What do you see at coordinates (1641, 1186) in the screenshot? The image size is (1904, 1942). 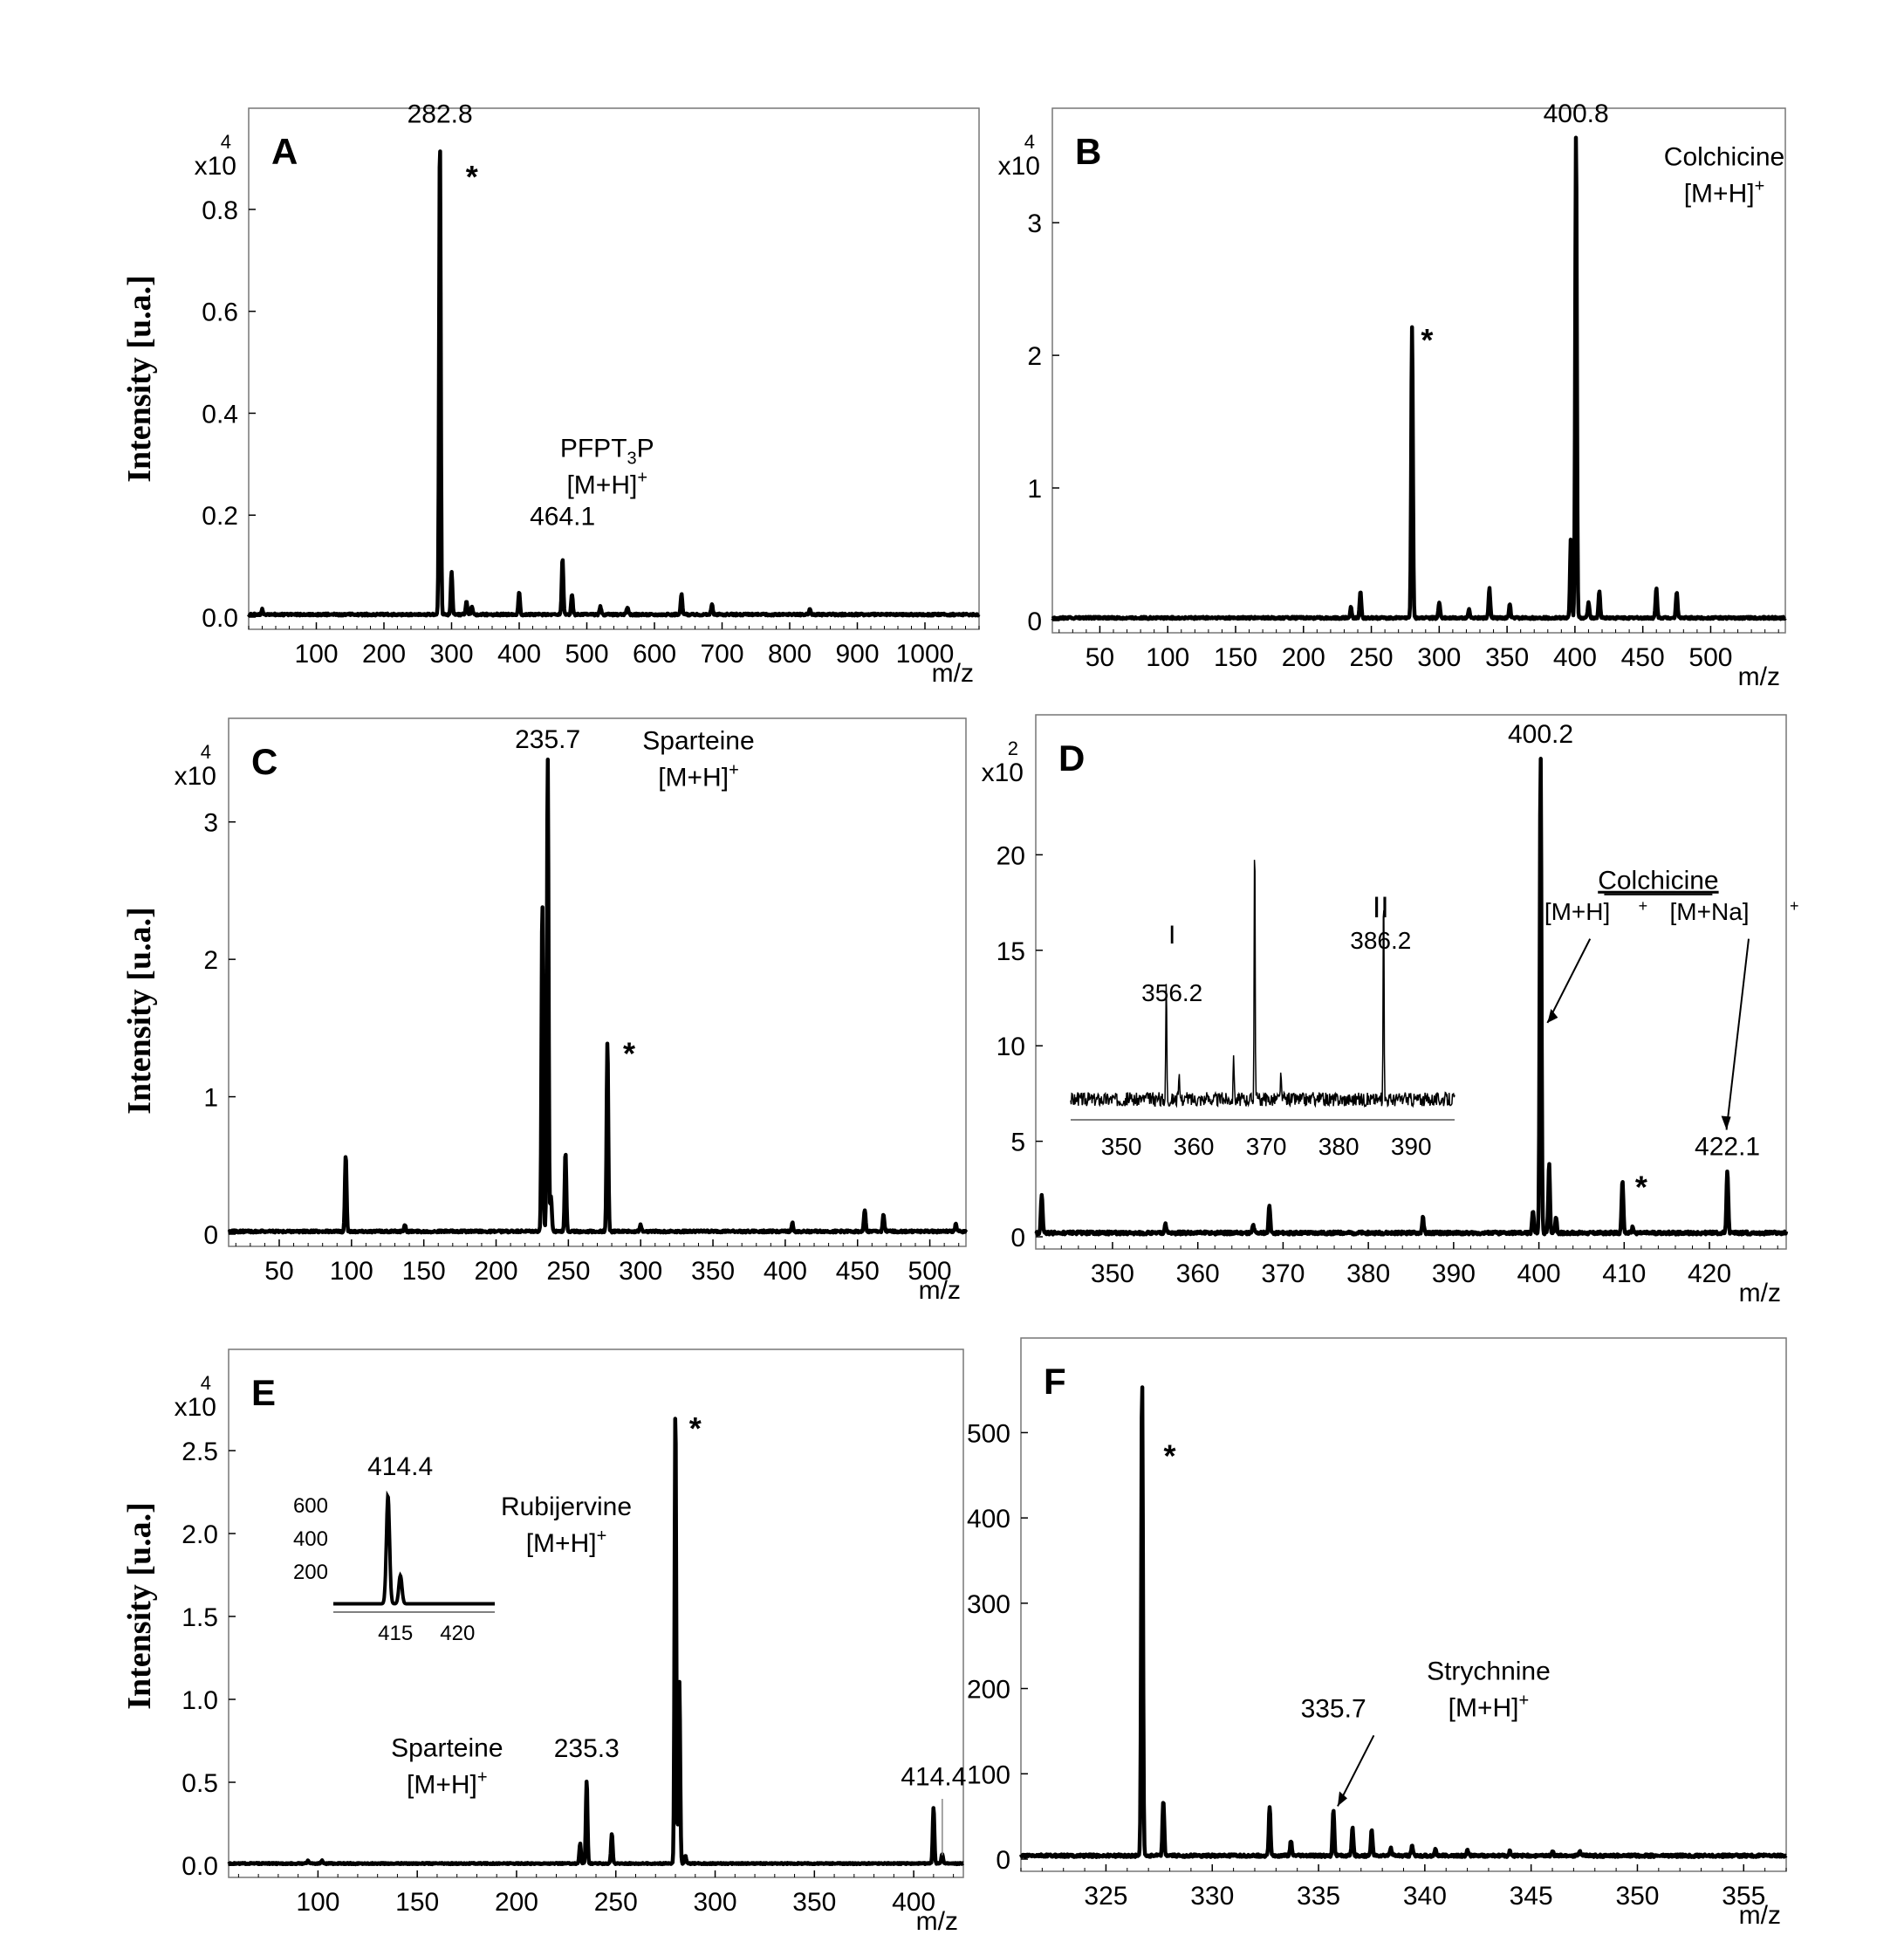 I see `asterisk-marker-d: *` at bounding box center [1641, 1186].